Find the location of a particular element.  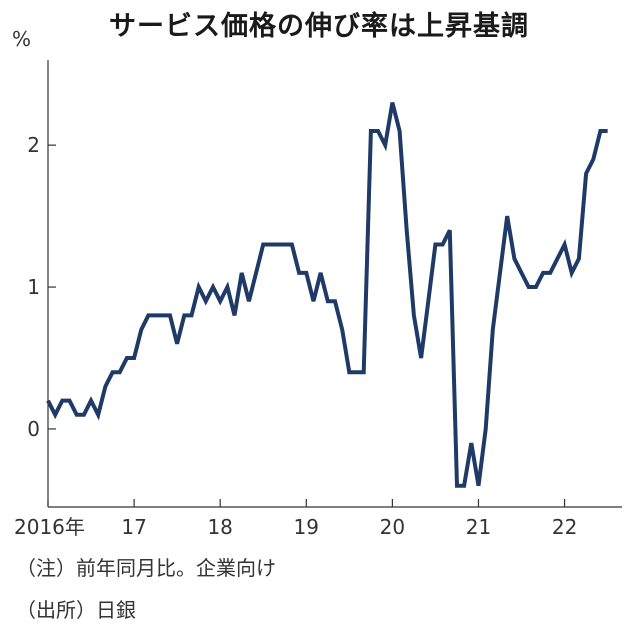

y-unit-label: % is located at coordinates (21, 39).